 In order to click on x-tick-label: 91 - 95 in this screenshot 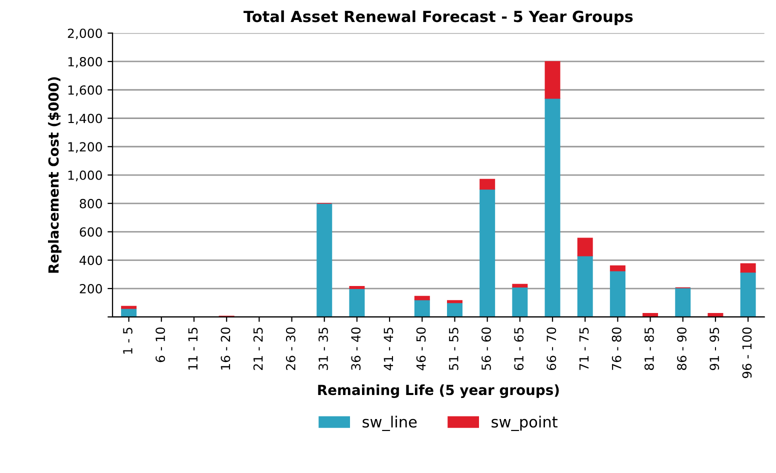, I will do `click(715, 349)`.